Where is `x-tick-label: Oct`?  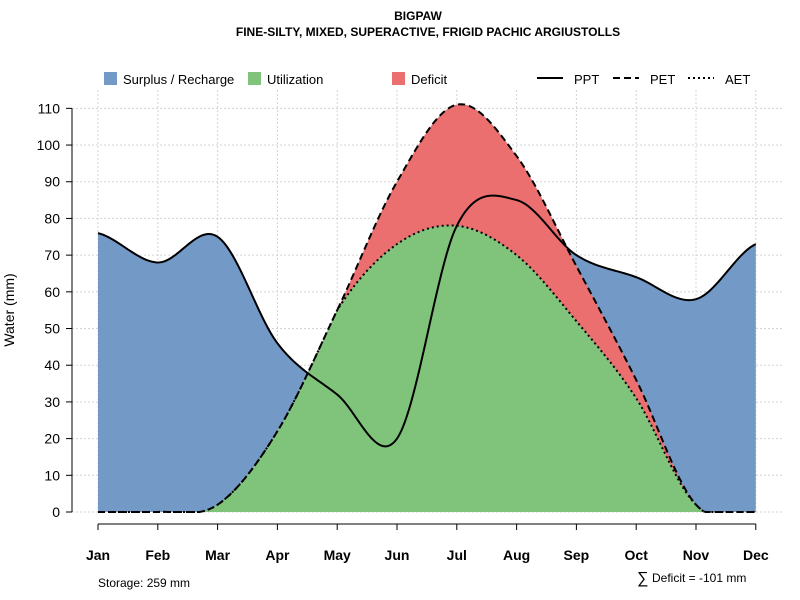
x-tick-label: Oct is located at coordinates (637, 555).